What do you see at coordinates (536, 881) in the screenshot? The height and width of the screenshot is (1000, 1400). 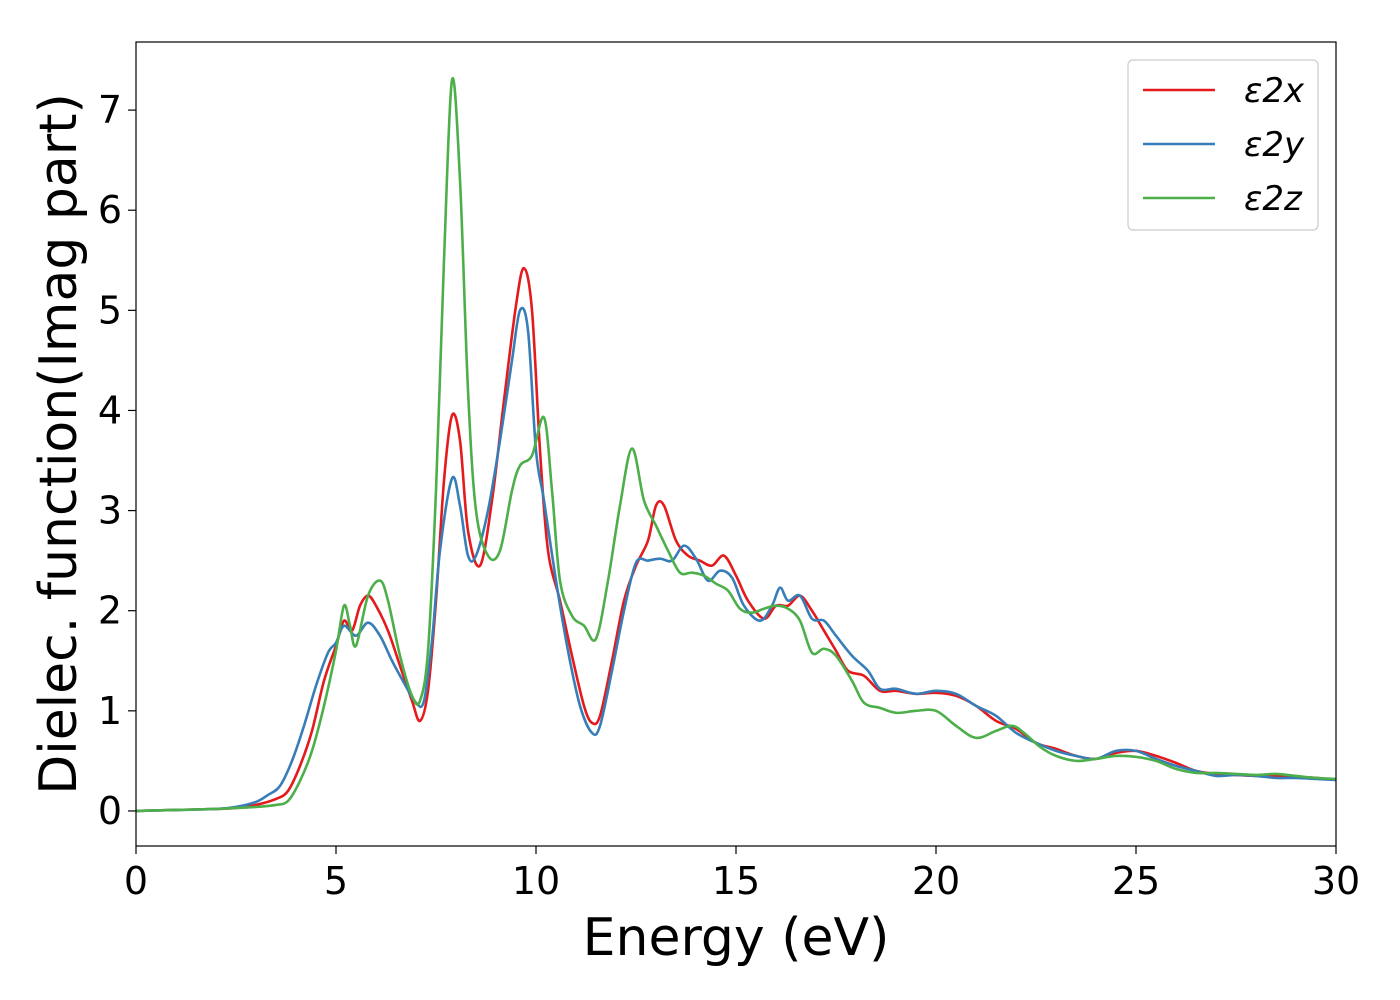 I see `x-tick-label: 10` at bounding box center [536, 881].